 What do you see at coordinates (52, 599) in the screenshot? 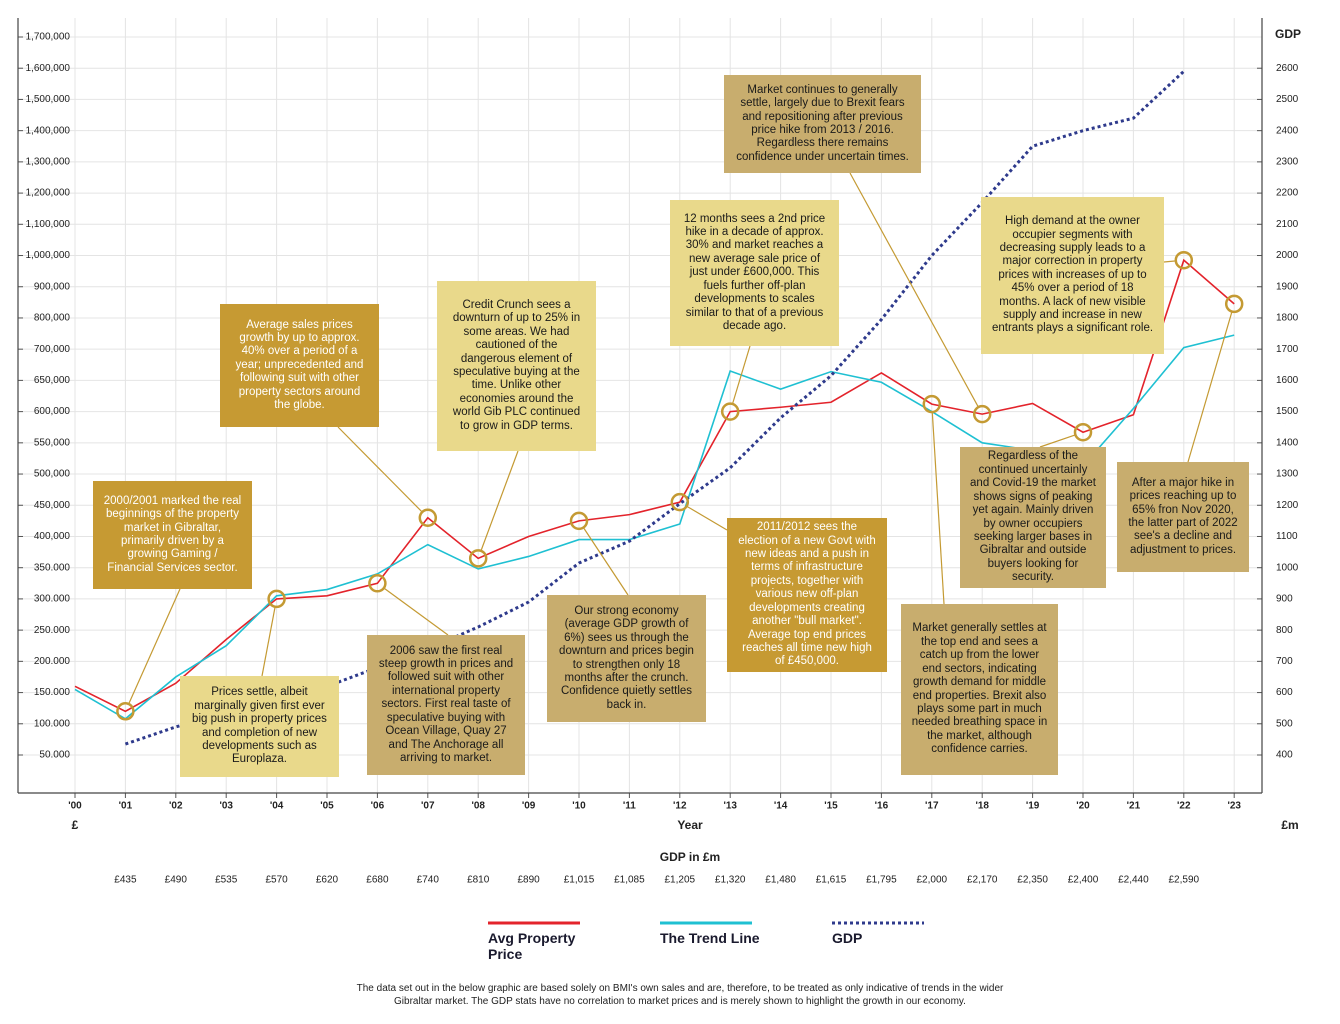
I see `y-tick-label: 300.000` at bounding box center [52, 599].